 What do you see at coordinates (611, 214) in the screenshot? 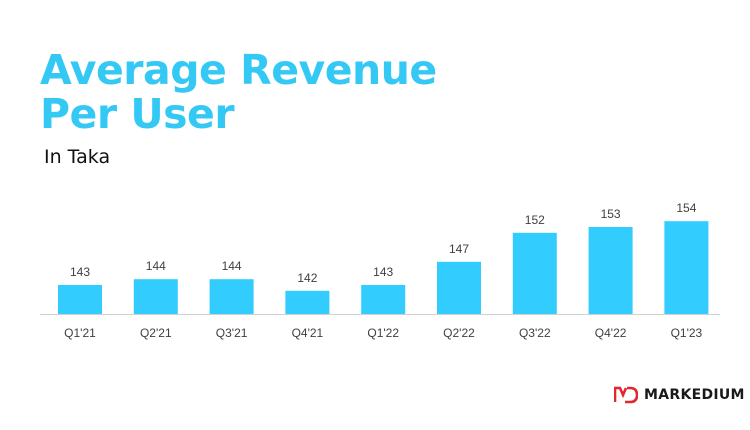
I see `data-label-7: 153` at bounding box center [611, 214].